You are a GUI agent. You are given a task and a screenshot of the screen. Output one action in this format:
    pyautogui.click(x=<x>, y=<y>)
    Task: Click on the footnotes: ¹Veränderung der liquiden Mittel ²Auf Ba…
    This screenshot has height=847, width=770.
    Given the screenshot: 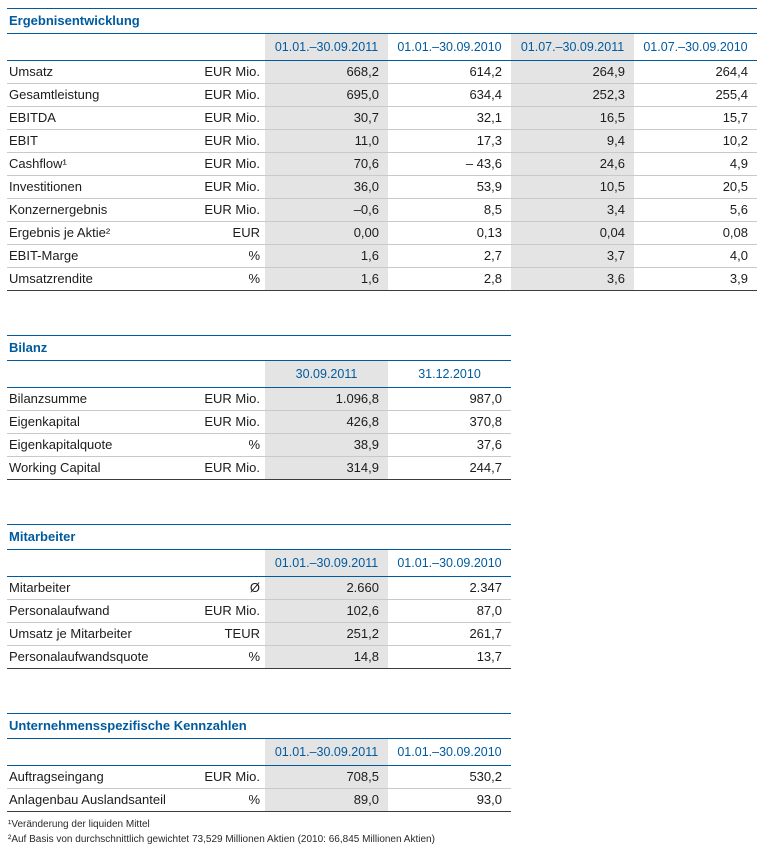 What is the action you would take?
    pyautogui.click(x=383, y=832)
    